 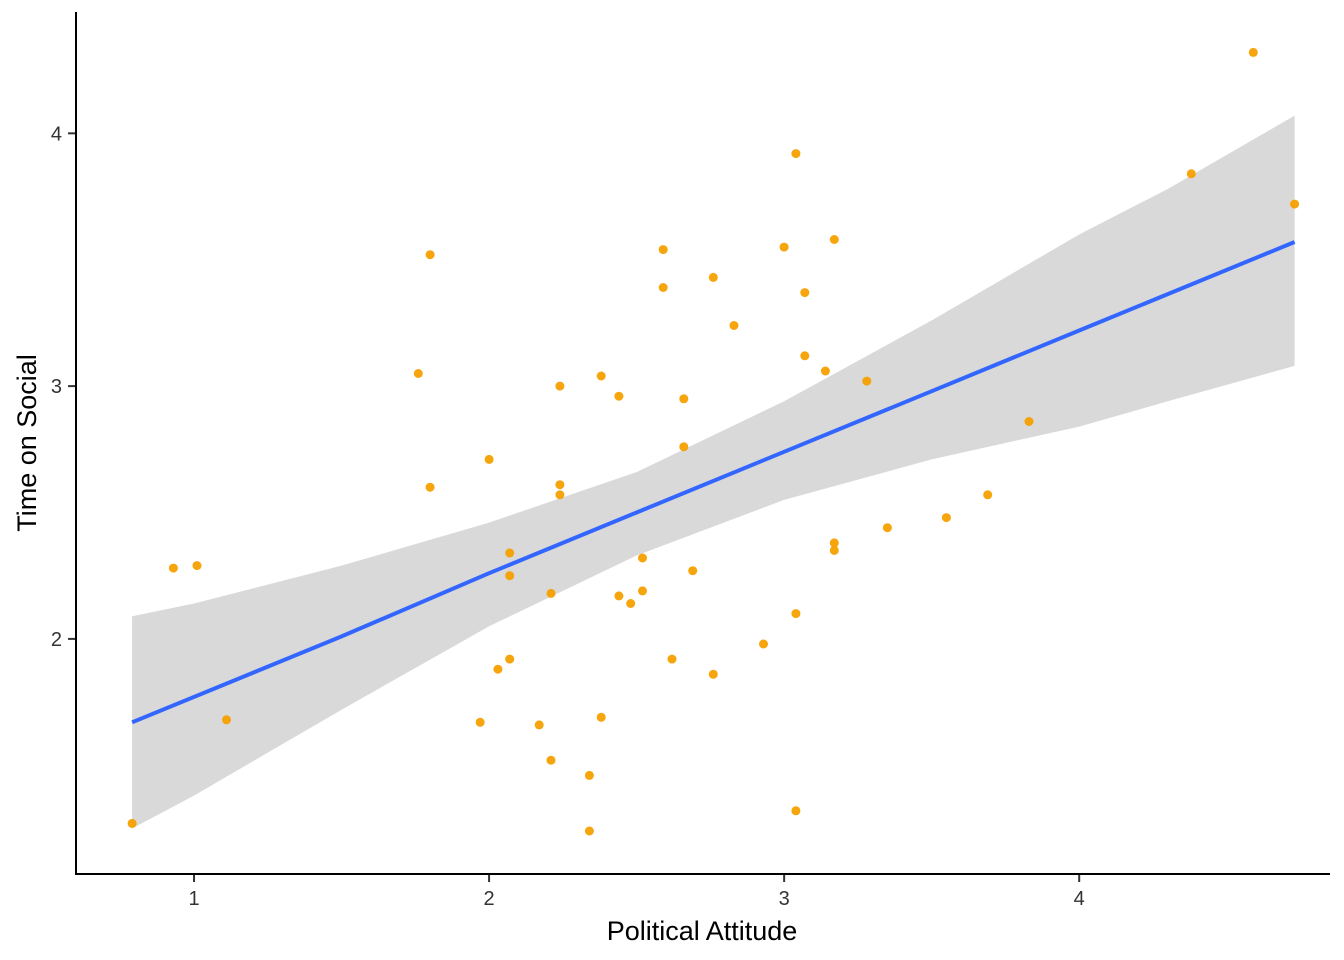 What do you see at coordinates (636, 892) in the screenshot?
I see `x-ticks: 1 2 3 4` at bounding box center [636, 892].